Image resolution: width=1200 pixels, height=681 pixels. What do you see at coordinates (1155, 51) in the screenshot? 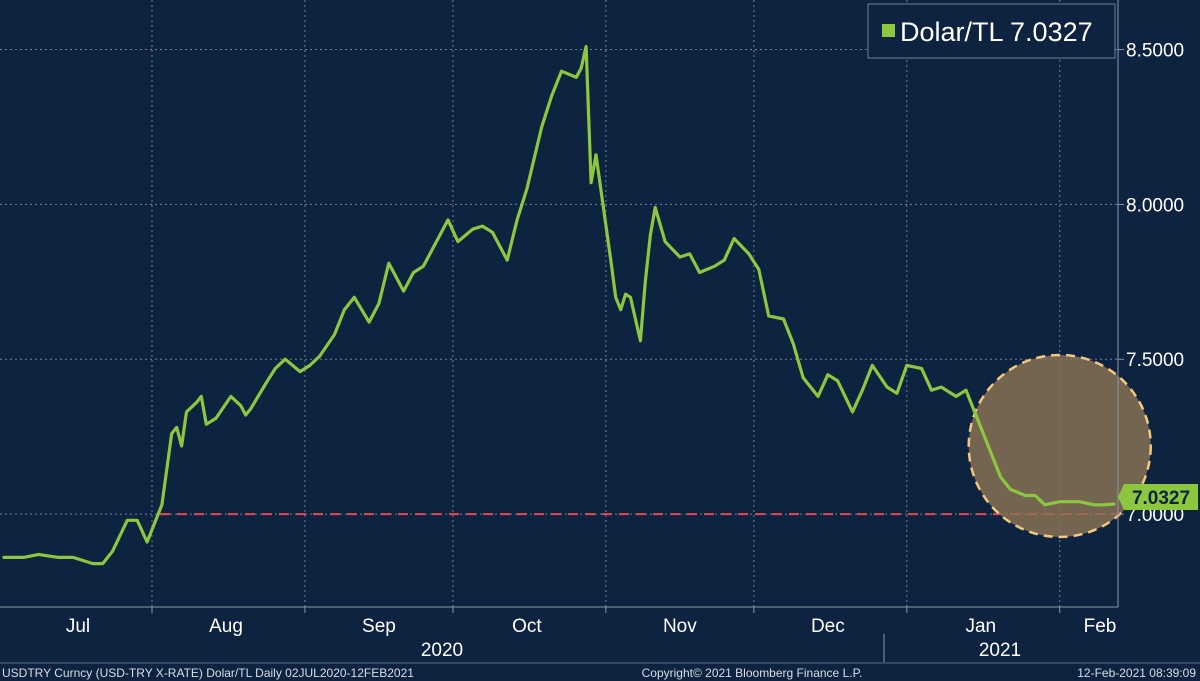
I see `y-tick-label: 8.5000` at bounding box center [1155, 51].